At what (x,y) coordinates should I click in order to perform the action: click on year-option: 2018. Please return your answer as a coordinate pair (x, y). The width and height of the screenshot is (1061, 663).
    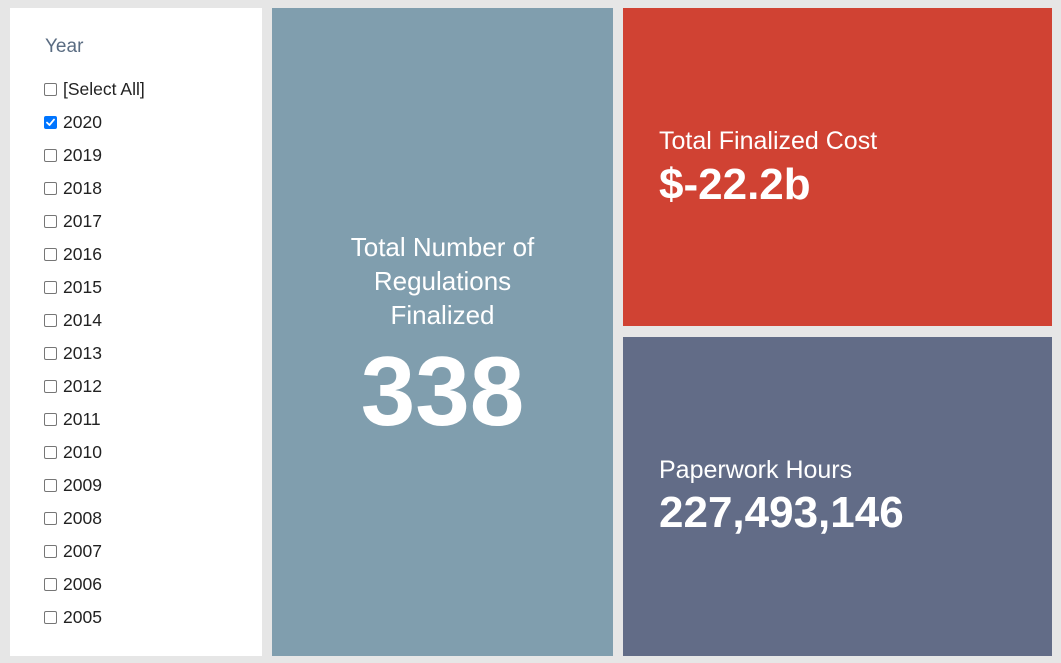
    Looking at the image, I should click on (94, 188).